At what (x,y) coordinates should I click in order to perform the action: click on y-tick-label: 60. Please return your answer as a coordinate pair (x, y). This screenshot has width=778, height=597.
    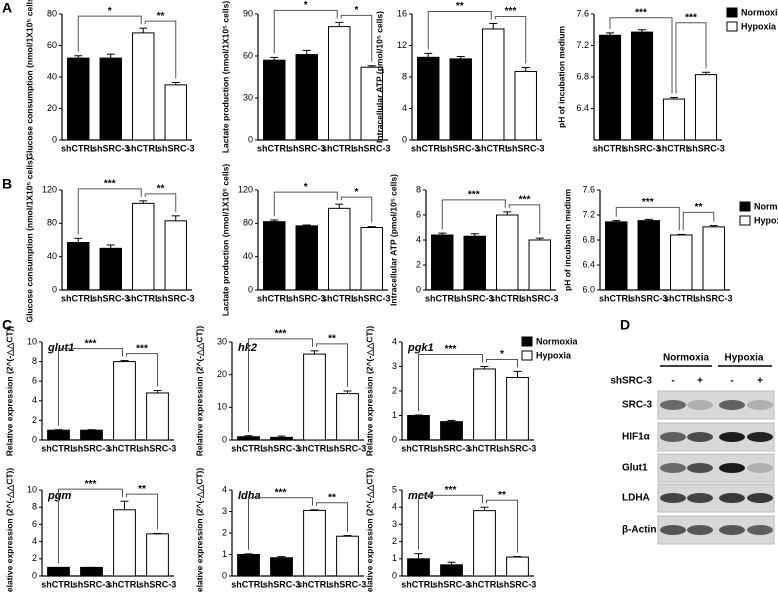
    Looking at the image, I should click on (248, 55).